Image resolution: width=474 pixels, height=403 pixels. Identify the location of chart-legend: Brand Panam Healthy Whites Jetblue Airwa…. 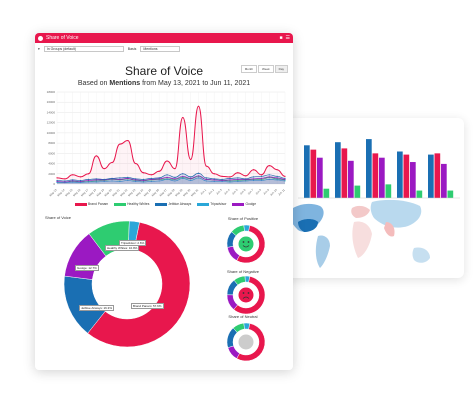
(165, 204).